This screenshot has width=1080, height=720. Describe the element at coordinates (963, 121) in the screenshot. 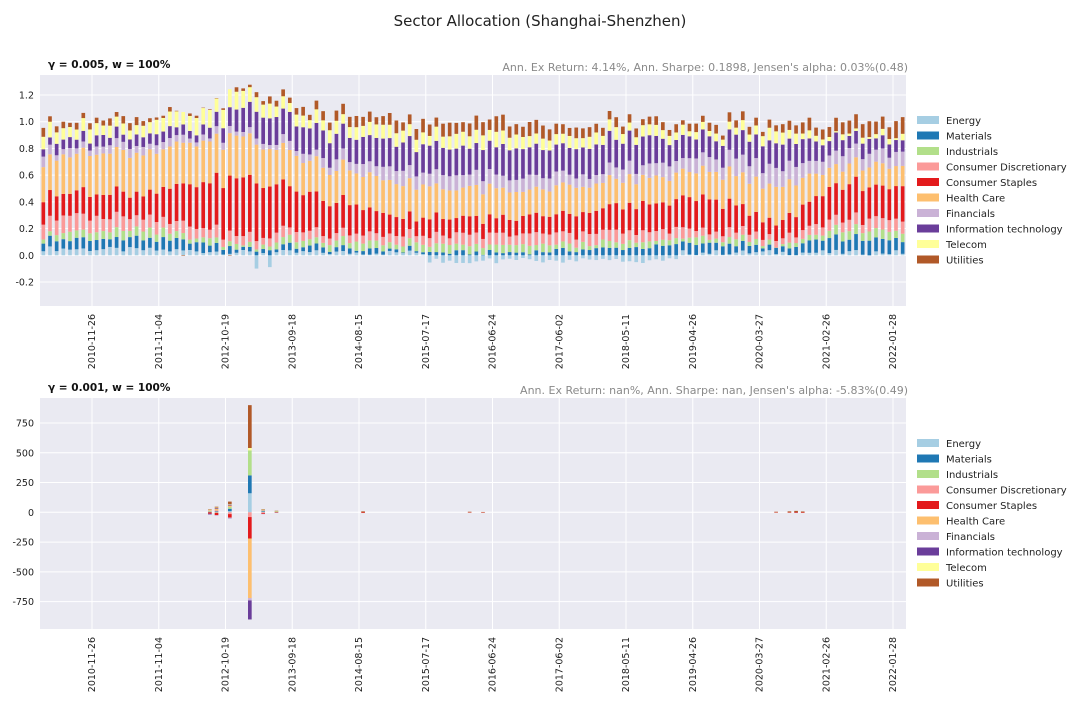

I see `legend-label-energy: Energy` at that location.